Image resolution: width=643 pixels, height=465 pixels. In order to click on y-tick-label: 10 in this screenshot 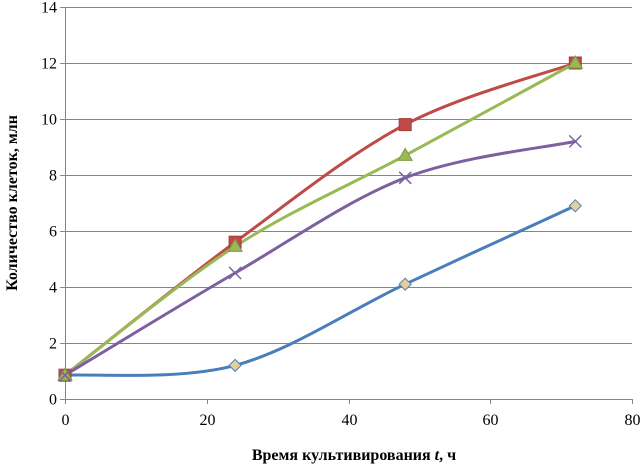, I will do `click(49, 120)`.